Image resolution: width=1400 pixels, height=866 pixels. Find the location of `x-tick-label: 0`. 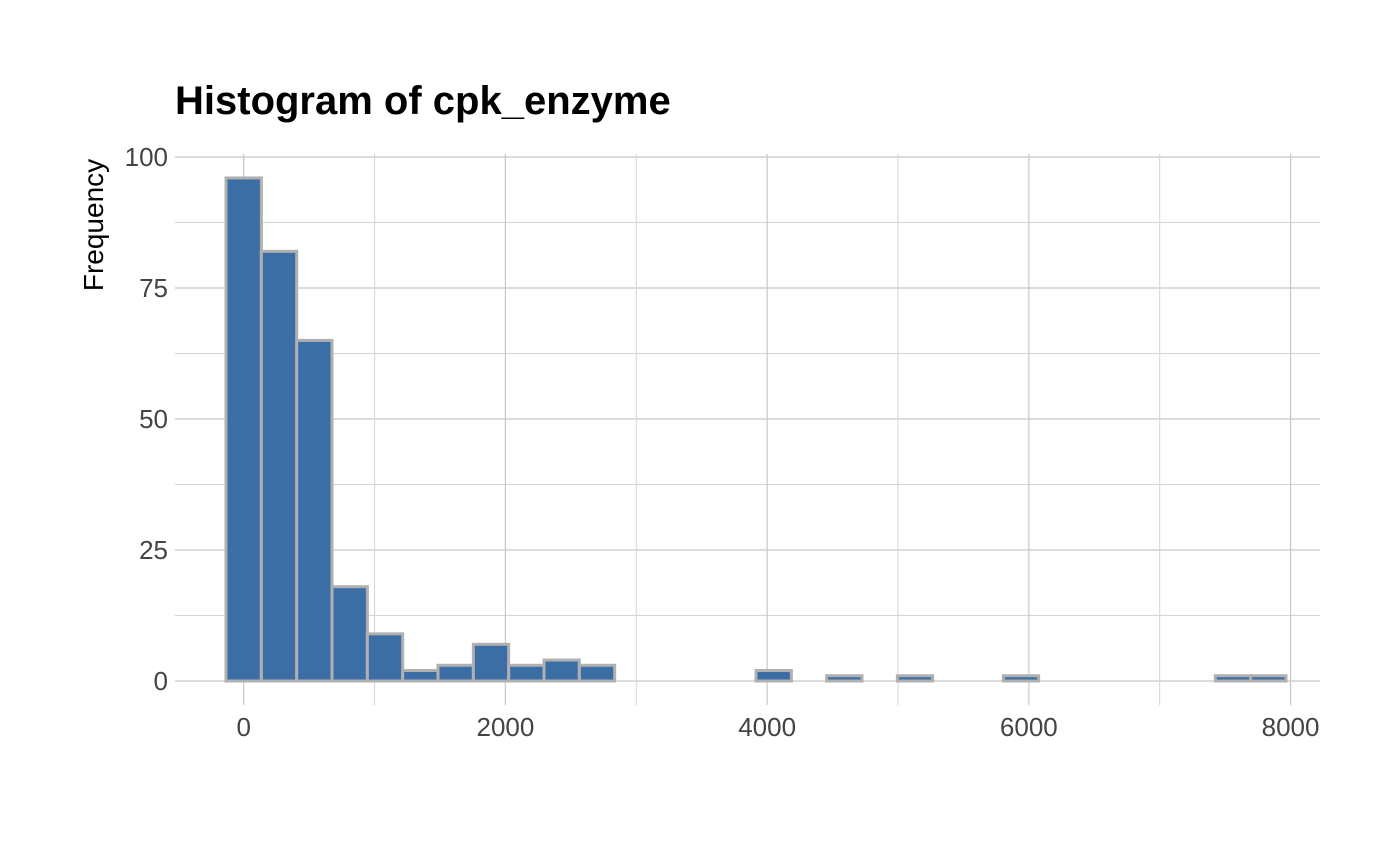

x-tick-label: 0 is located at coordinates (243, 727).